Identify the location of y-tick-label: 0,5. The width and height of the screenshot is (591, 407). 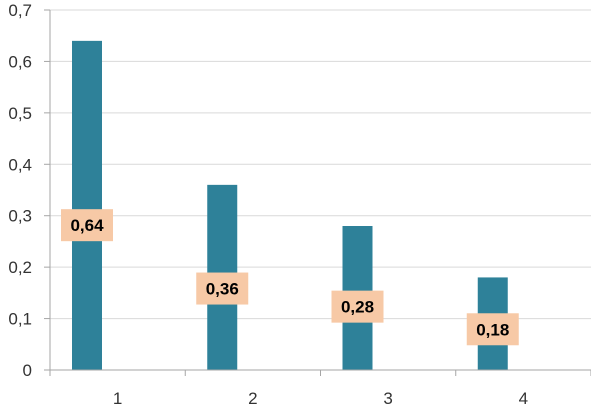
(20, 113).